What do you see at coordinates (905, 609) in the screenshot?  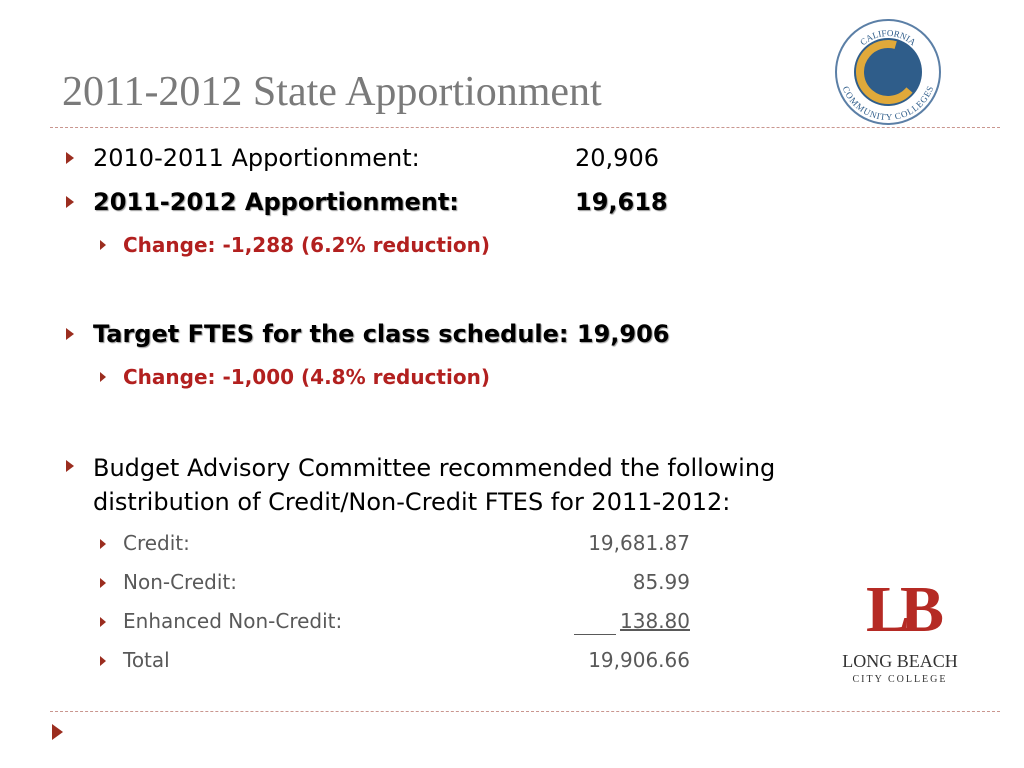 I see `lbcc-mark: LB` at bounding box center [905, 609].